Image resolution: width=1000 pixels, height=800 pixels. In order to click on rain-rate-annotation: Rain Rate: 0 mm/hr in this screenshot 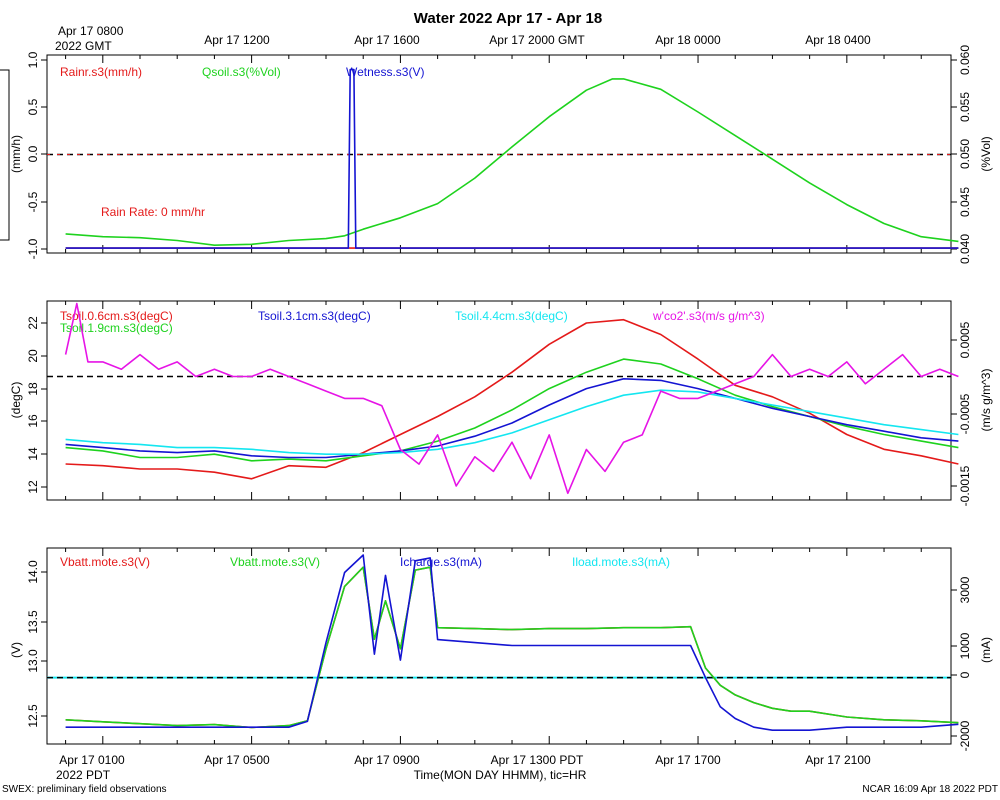, I will do `click(153, 212)`.